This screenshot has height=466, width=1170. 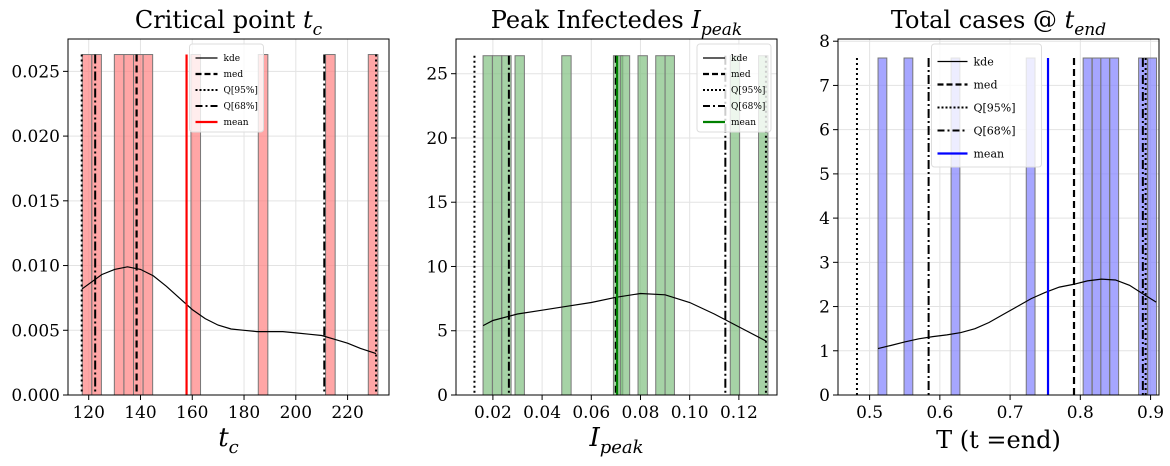 I want to click on y-tick-label: 0.010, so click(x=35, y=267).